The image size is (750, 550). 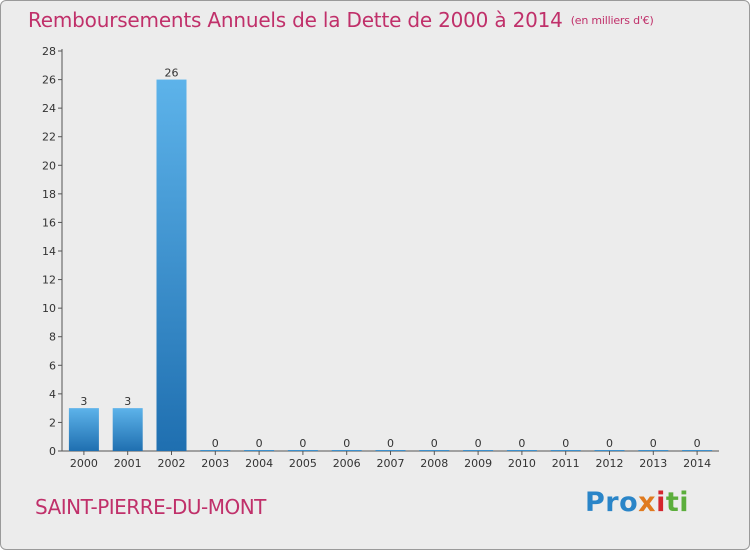 What do you see at coordinates (566, 463) in the screenshot?
I see `x-tick-label: 2011` at bounding box center [566, 463].